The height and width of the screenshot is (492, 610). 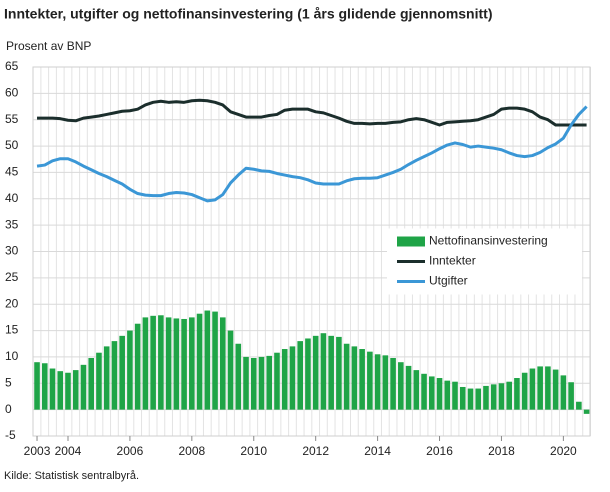 I want to click on y-tick-label: 45, so click(x=12, y=172).